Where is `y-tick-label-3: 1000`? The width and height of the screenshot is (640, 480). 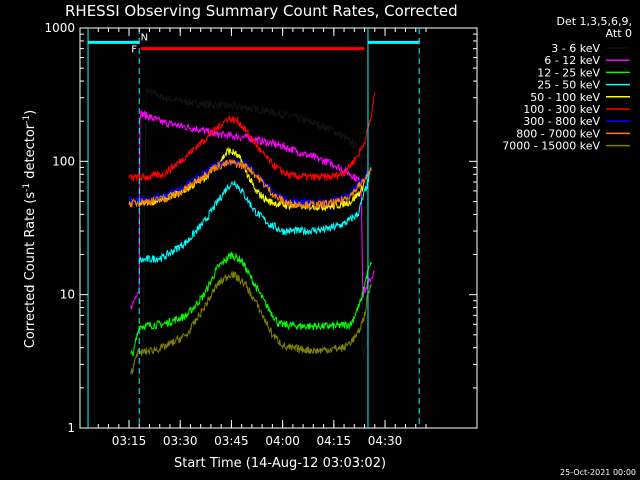
y-tick-label-3: 1000 is located at coordinates (59, 28).